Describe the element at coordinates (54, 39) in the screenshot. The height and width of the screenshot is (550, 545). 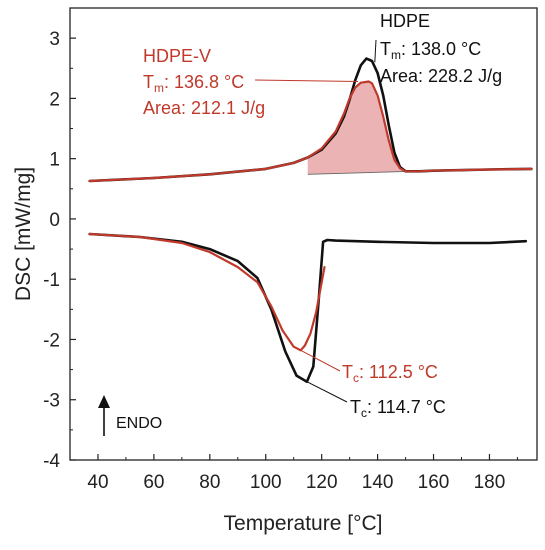
I see `y-tick-label: 3` at that location.